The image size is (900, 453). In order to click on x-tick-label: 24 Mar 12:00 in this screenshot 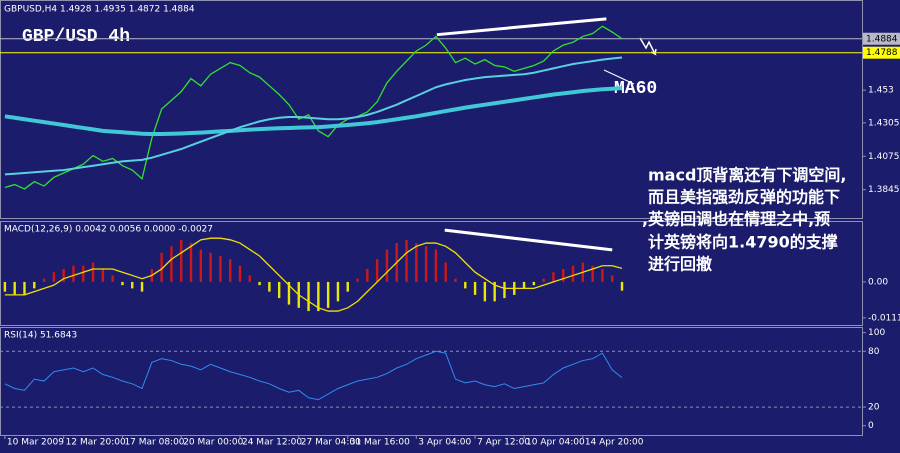, I will do `click(272, 443)`.